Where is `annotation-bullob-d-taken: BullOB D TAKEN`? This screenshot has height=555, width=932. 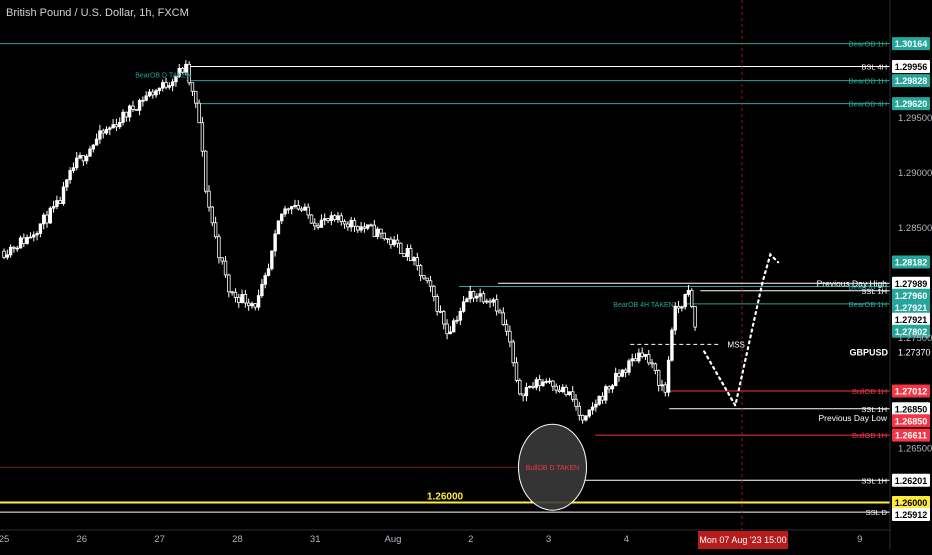 annotation-bullob-d-taken: BullOB D TAKEN is located at coordinates (552, 468).